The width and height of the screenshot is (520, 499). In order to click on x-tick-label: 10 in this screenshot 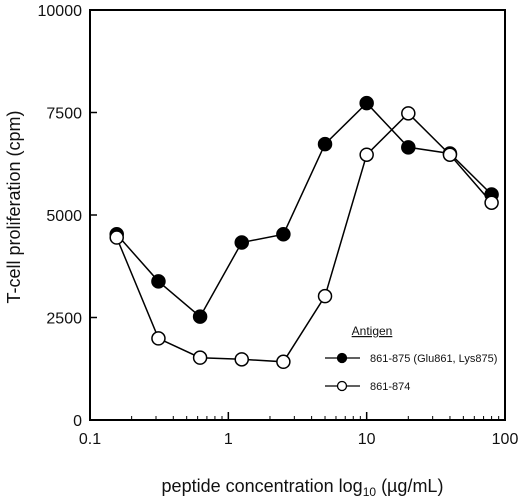, I will do `click(367, 439)`.